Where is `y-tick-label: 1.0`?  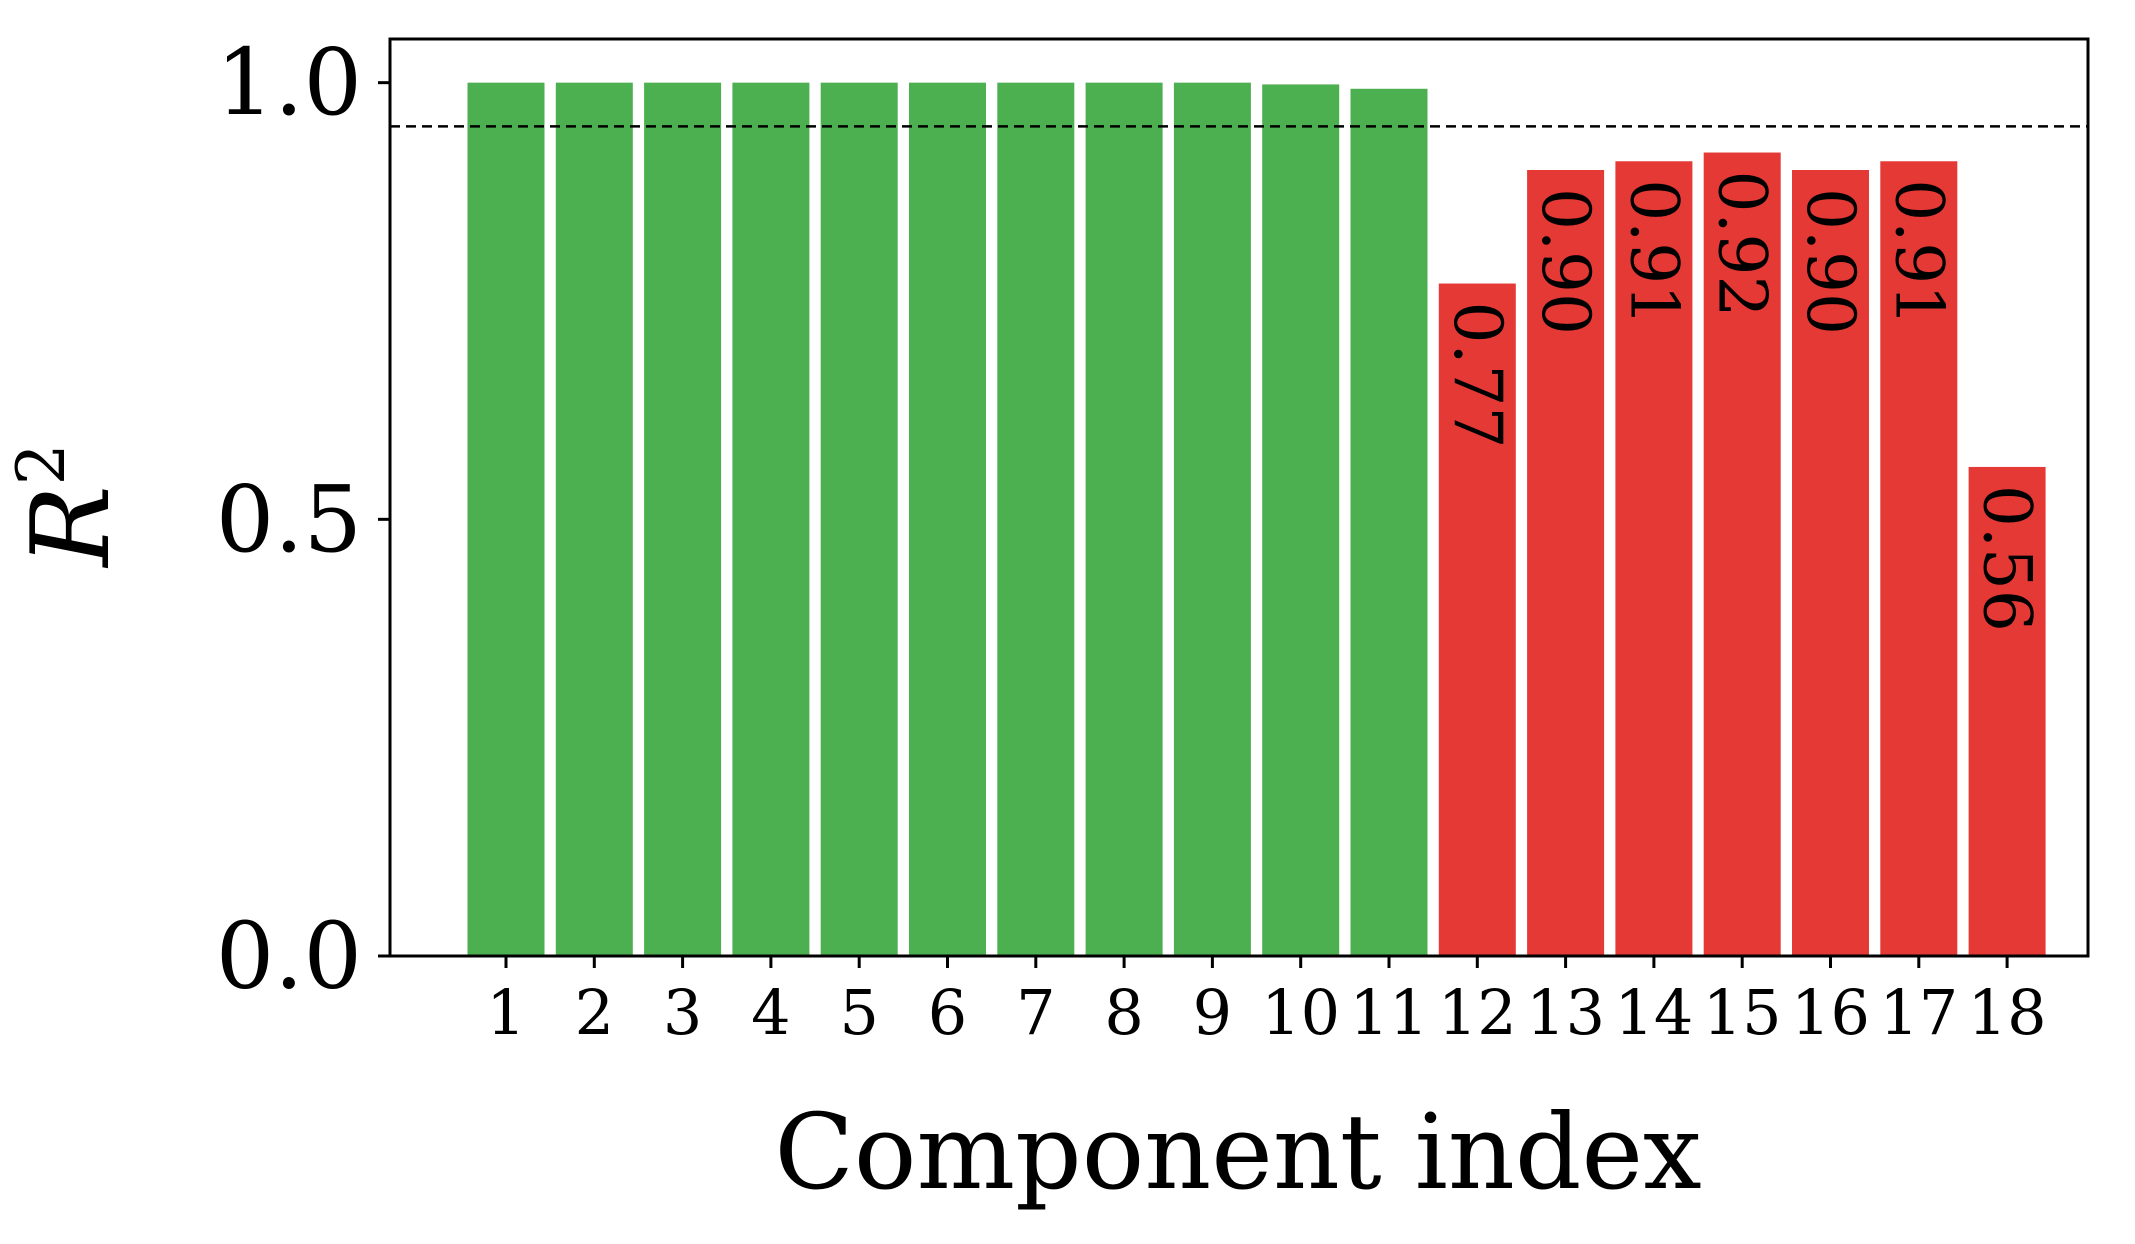
y-tick-label: 1.0 is located at coordinates (289, 82).